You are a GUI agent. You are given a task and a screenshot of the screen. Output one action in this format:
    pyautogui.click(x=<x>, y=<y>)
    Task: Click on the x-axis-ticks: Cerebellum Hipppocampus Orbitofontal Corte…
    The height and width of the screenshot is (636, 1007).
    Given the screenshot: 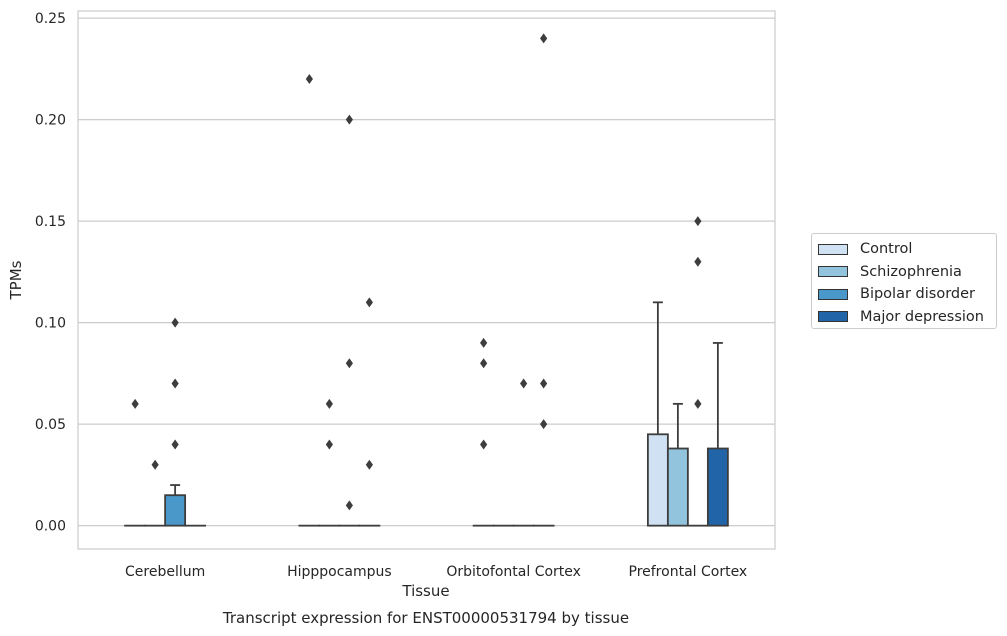 What is the action you would take?
    pyautogui.click(x=436, y=572)
    